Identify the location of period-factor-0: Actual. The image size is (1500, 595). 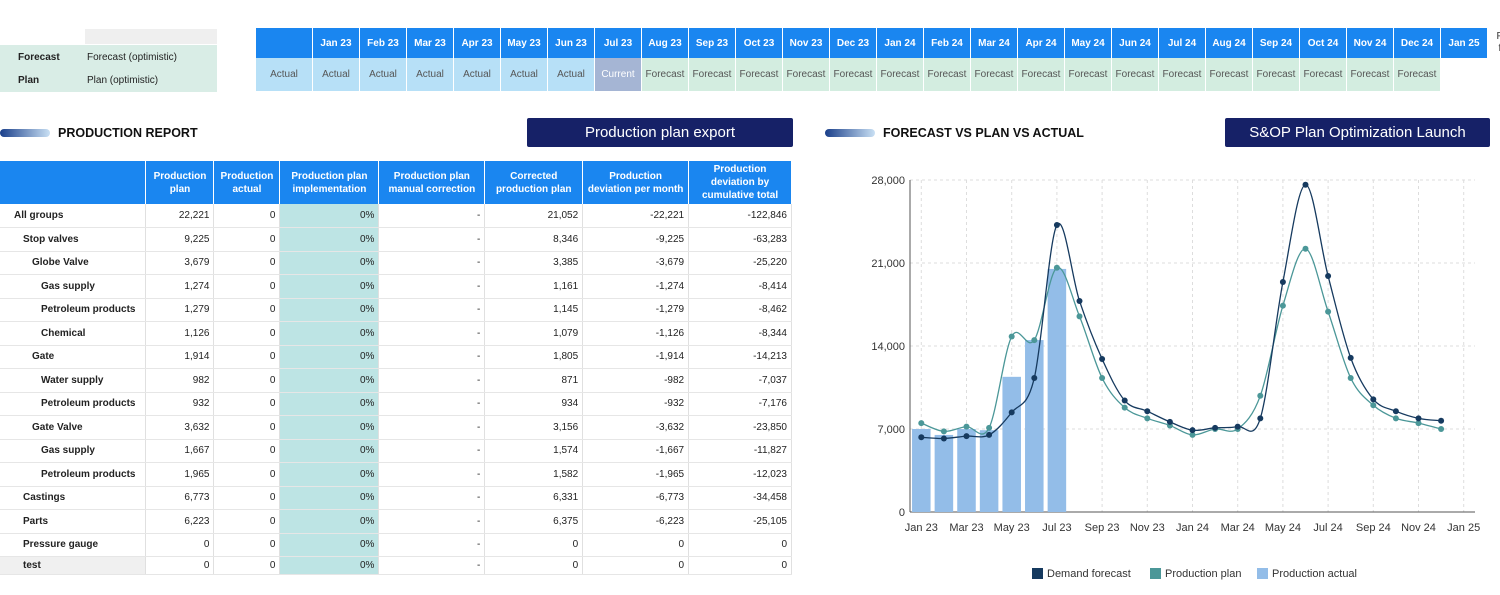
(284, 74).